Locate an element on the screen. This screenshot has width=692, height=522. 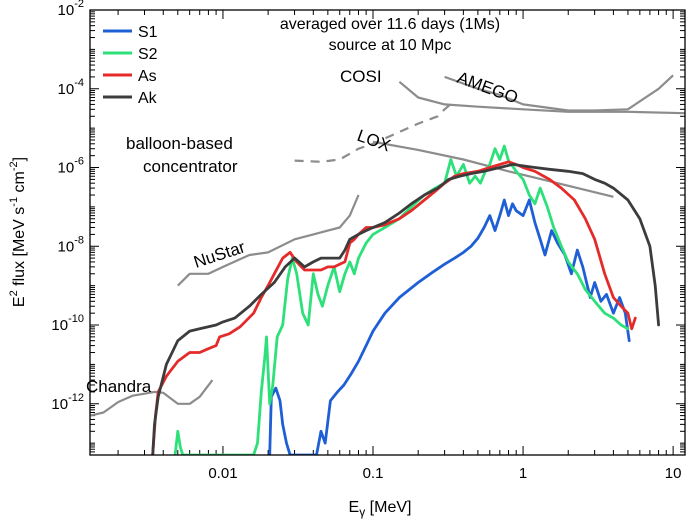
legend-label: S1 is located at coordinates (148, 32).